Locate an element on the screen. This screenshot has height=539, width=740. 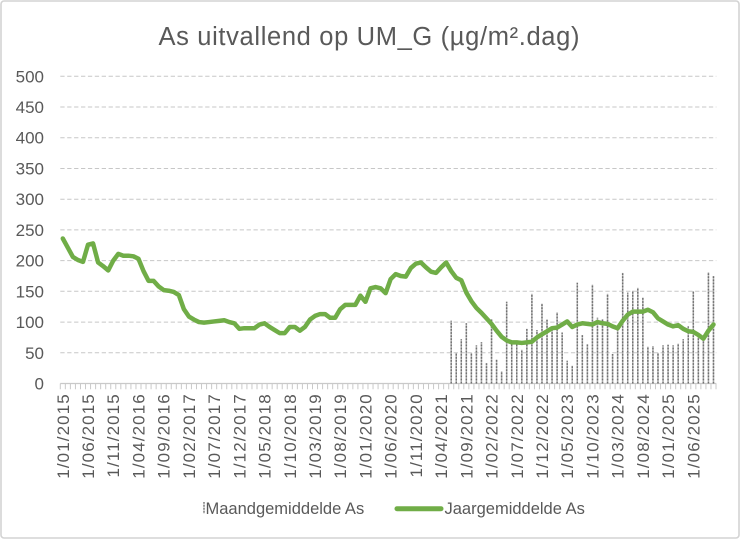
svg-text: 500 is located at coordinates (30, 76).